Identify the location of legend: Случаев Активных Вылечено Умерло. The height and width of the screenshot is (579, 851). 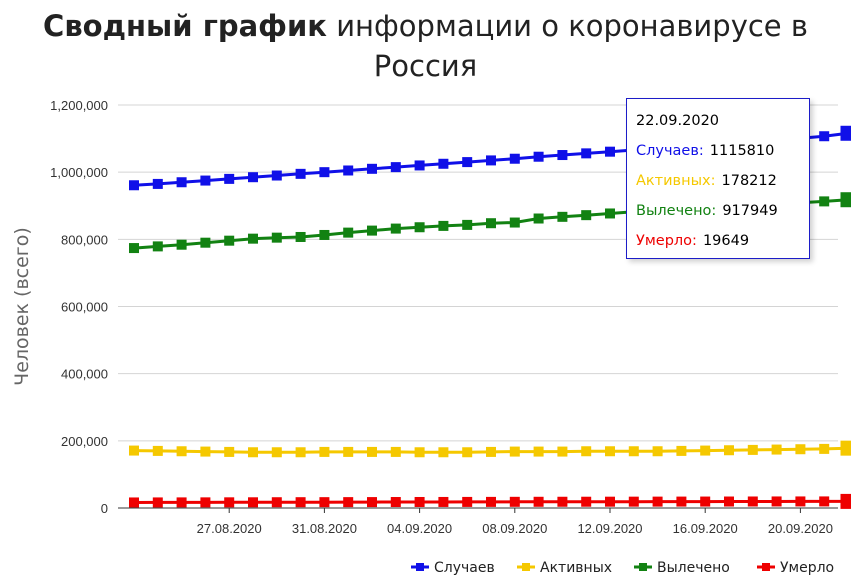
(622, 568).